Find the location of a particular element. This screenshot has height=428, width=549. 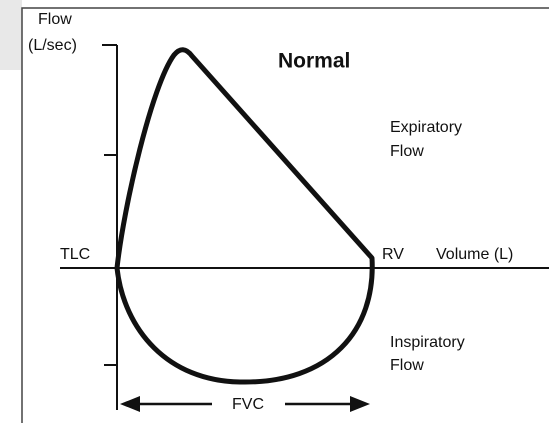

y-axis-label: (L/sec) is located at coordinates (52, 45).